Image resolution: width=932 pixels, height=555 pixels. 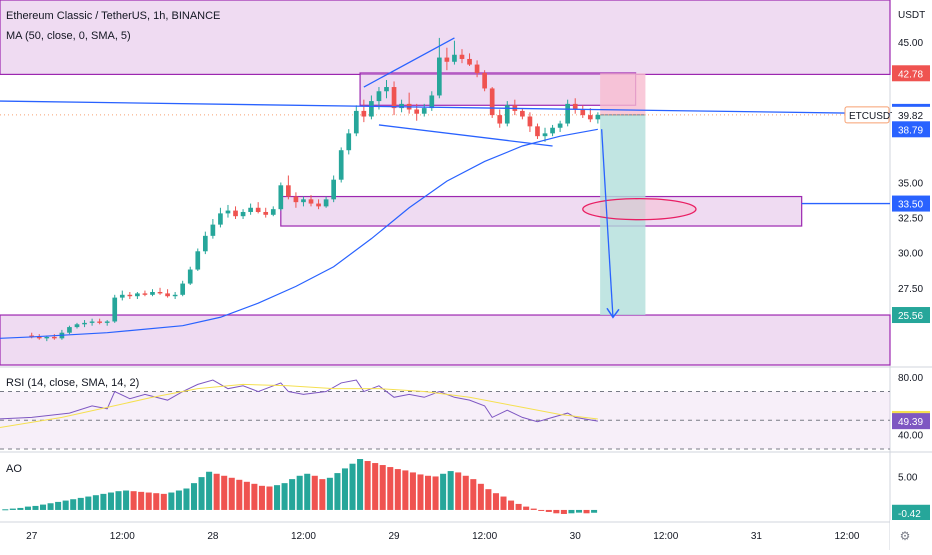 What do you see at coordinates (541, 211) in the screenshot?
I see `support-box-mid` at bounding box center [541, 211].